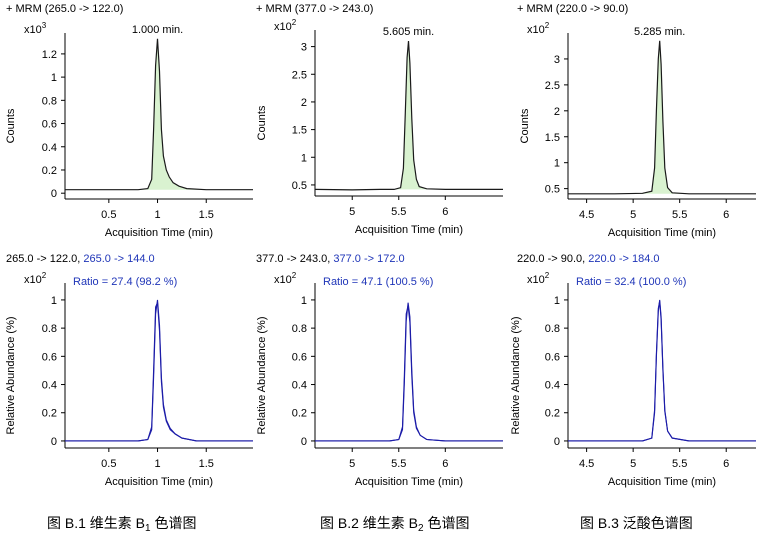 This screenshot has height=535, width=765. I want to click on header-transition: 377.0 -> 243.0,, so click(294, 259).